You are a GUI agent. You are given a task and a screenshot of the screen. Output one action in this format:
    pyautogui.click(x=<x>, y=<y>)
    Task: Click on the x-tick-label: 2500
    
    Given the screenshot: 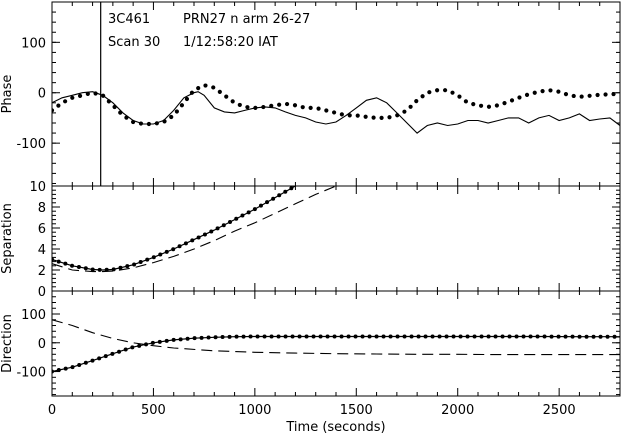 What is the action you would take?
    pyautogui.click(x=559, y=410)
    